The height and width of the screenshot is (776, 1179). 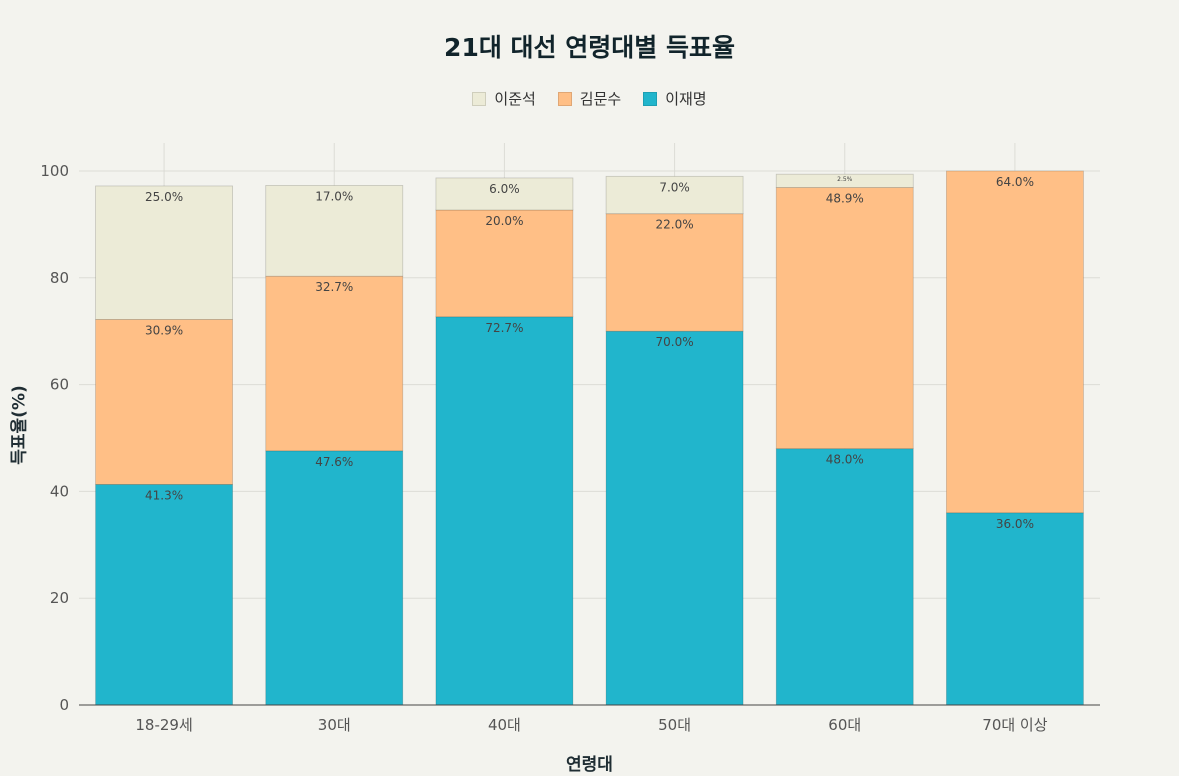 What do you see at coordinates (334, 287) in the screenshot?
I see `bar-data-label: 32.7%` at bounding box center [334, 287].